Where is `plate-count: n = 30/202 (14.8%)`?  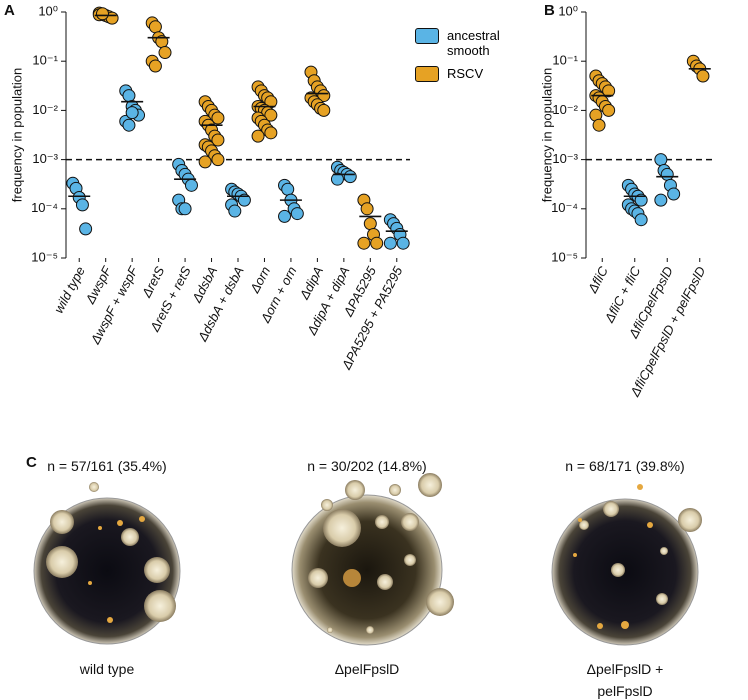 plate-count: n = 30/202 (14.8%) is located at coordinates (367, 466).